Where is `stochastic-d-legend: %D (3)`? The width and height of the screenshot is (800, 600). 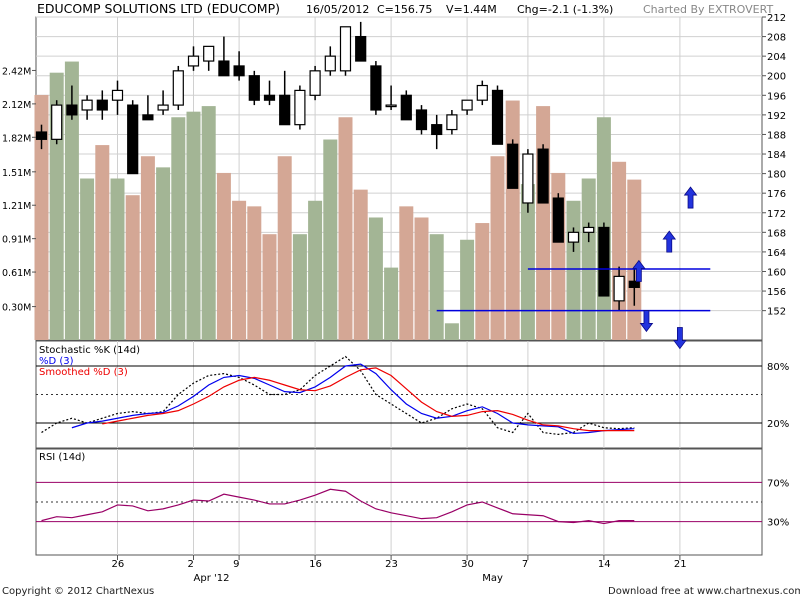
stochastic-d-legend: %D (3) is located at coordinates (56, 361).